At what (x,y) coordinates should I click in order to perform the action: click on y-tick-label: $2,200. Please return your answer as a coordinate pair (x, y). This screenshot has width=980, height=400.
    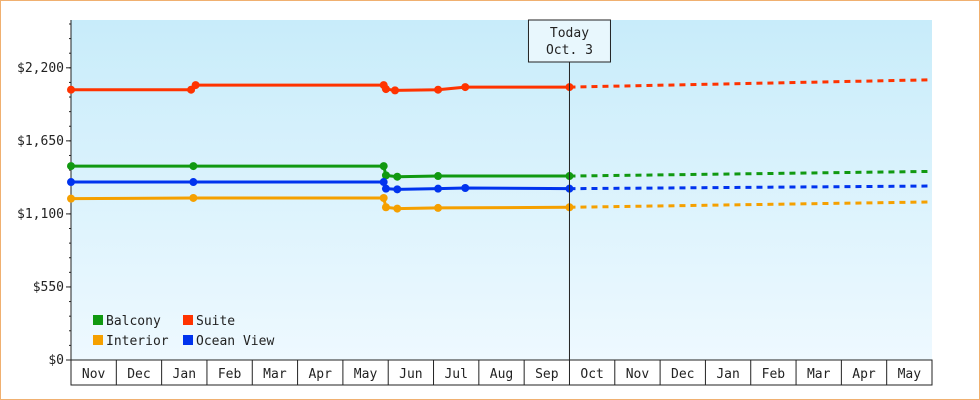
    Looking at the image, I should click on (40, 68).